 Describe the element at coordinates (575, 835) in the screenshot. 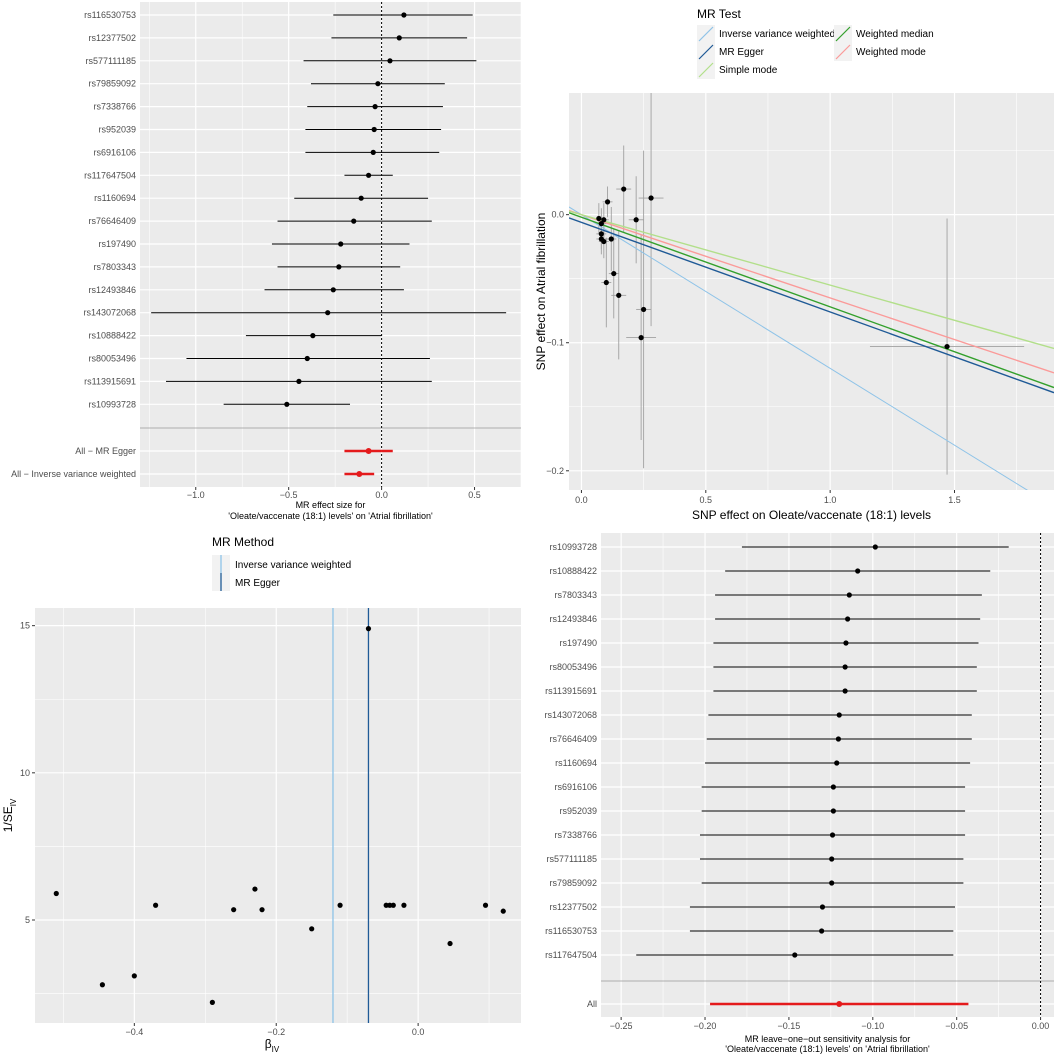

I see `leaveoneout-snp-label: rs7338766` at that location.